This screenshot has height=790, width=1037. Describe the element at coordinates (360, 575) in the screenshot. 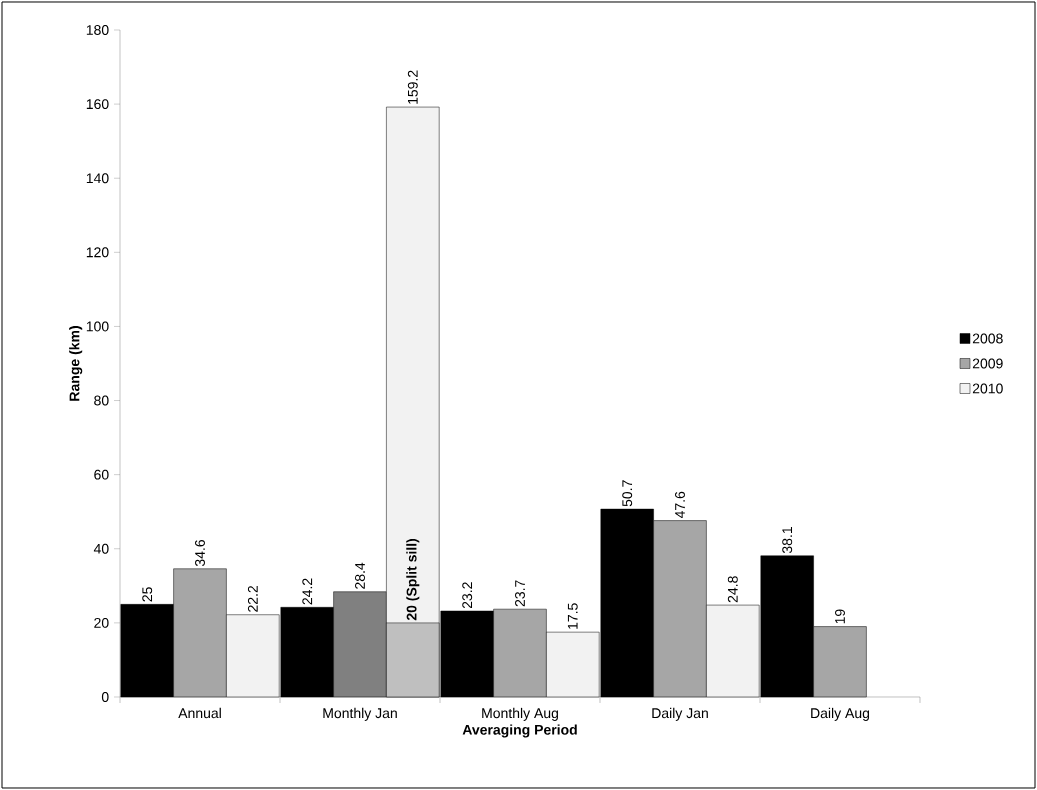

I see `data-label: 28.4` at that location.